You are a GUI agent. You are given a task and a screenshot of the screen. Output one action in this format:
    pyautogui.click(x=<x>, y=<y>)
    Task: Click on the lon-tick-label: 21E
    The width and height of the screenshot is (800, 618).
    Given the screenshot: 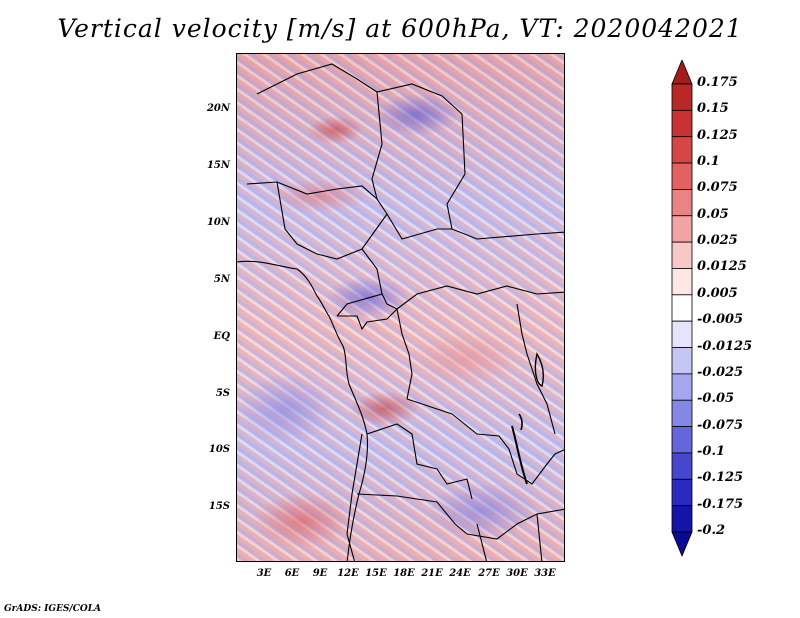 What is the action you would take?
    pyautogui.click(x=432, y=573)
    